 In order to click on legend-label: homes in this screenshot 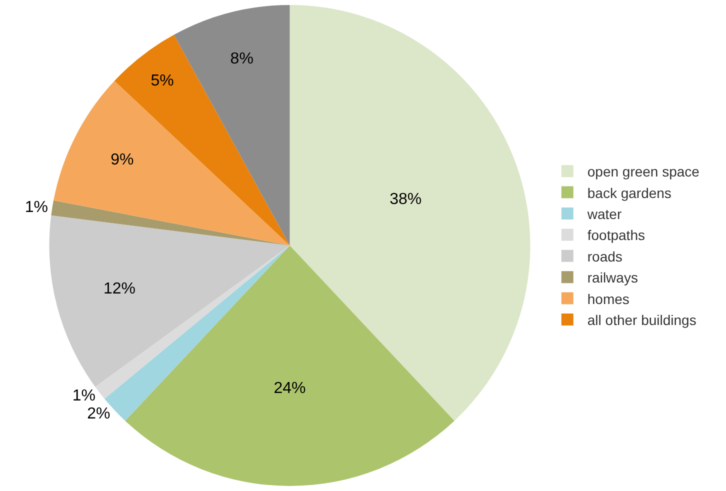, I will do `click(608, 298)`.